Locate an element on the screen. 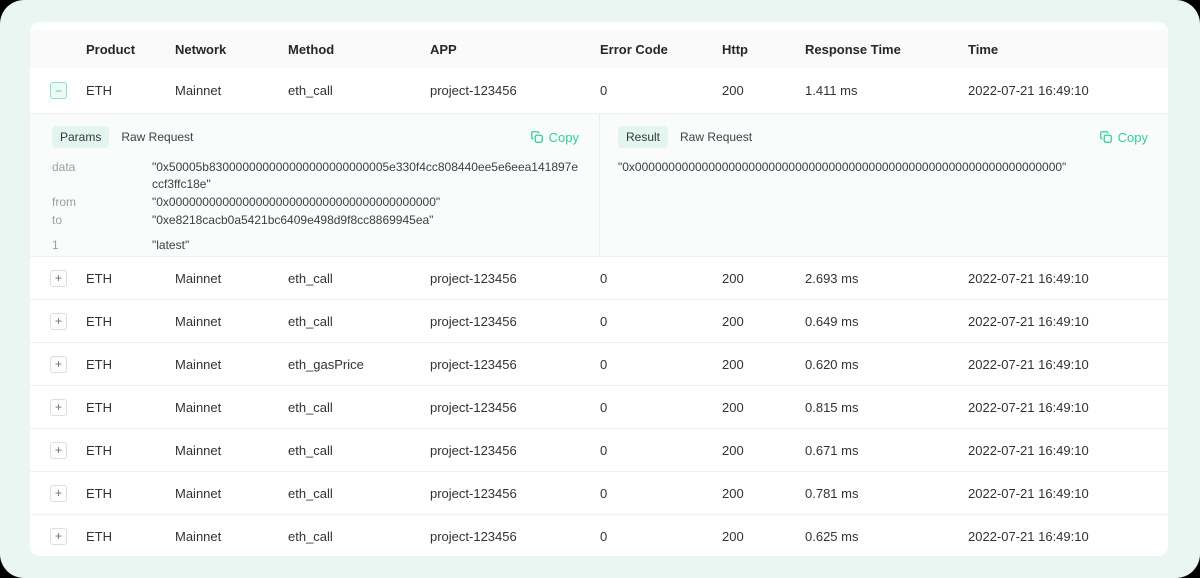 The height and width of the screenshot is (578, 1200). cell-response-time: 0.671 ms is located at coordinates (832, 450).